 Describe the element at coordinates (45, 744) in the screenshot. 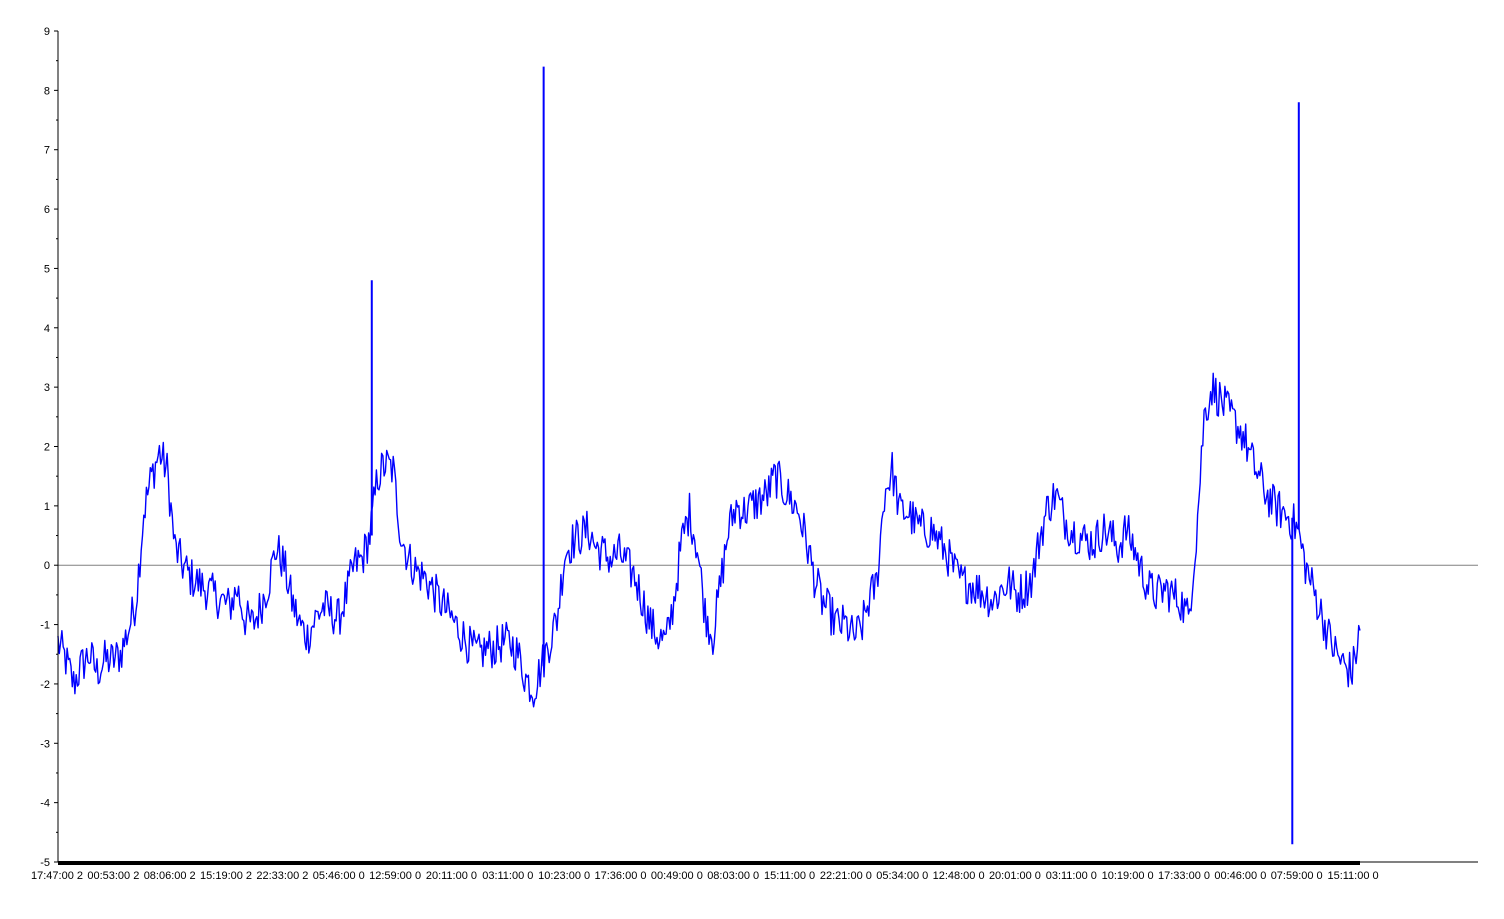

I see `y-tick-label: -3` at that location.